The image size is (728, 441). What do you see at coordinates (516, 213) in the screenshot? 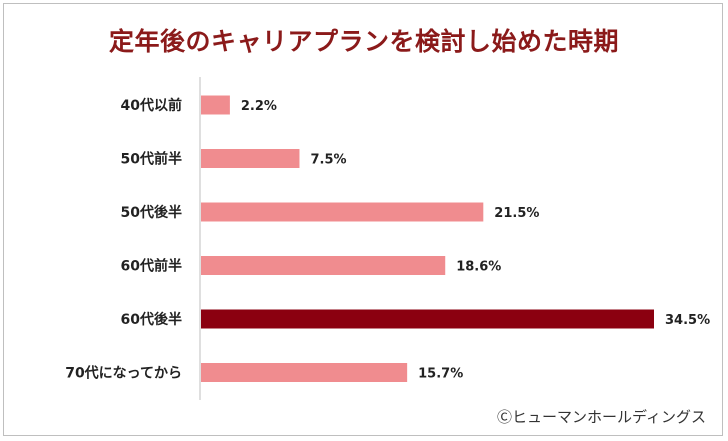
I see `value-label: 21.5%` at bounding box center [516, 213].